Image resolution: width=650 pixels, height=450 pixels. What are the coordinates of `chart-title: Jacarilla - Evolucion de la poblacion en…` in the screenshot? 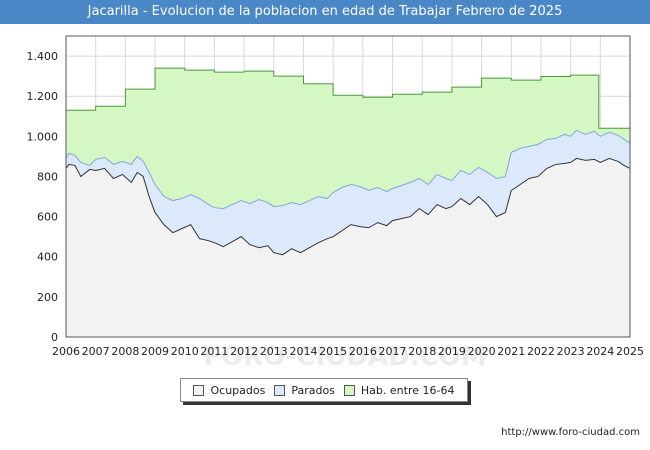 It's located at (325, 11).